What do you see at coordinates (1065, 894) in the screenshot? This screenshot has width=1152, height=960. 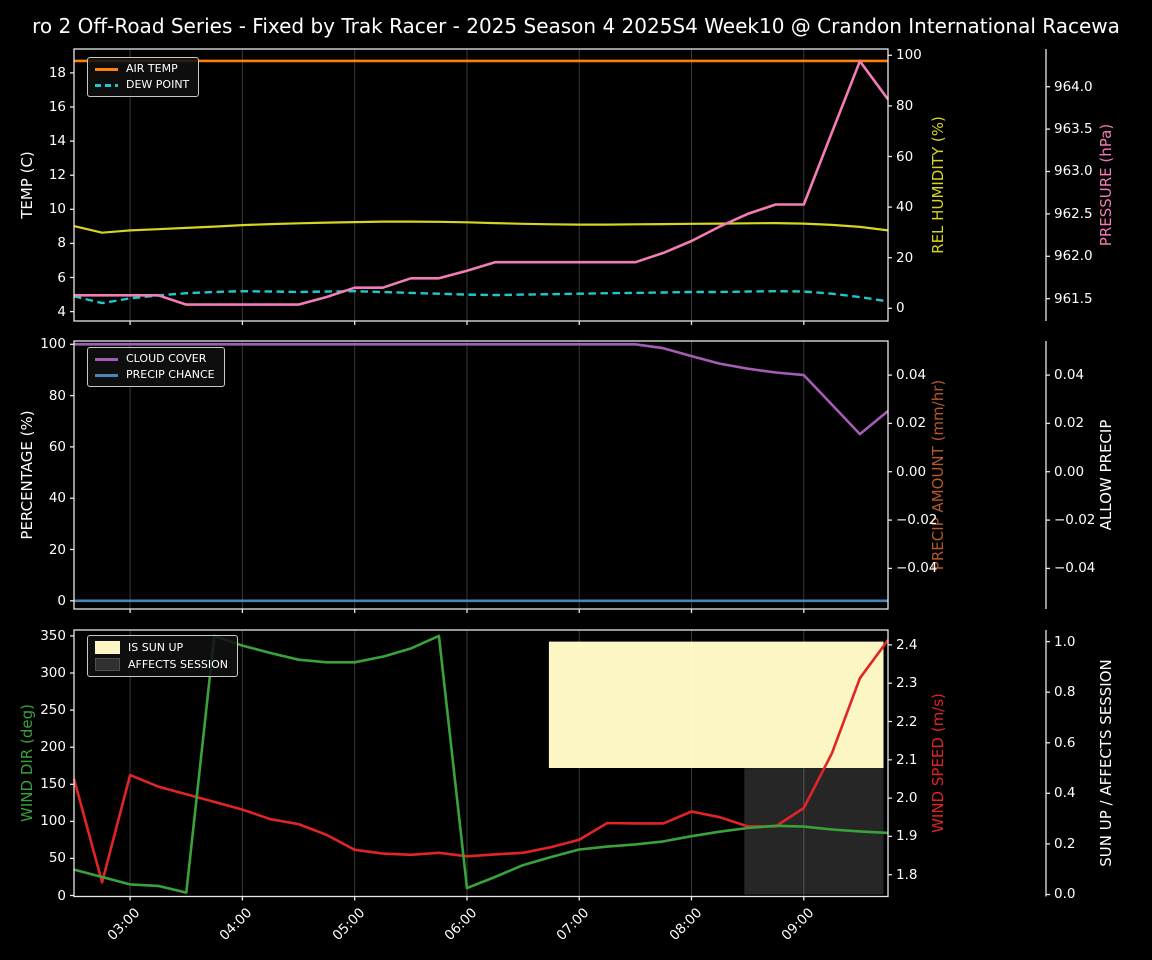 I see `y-tick-label: 0.0` at bounding box center [1065, 894].